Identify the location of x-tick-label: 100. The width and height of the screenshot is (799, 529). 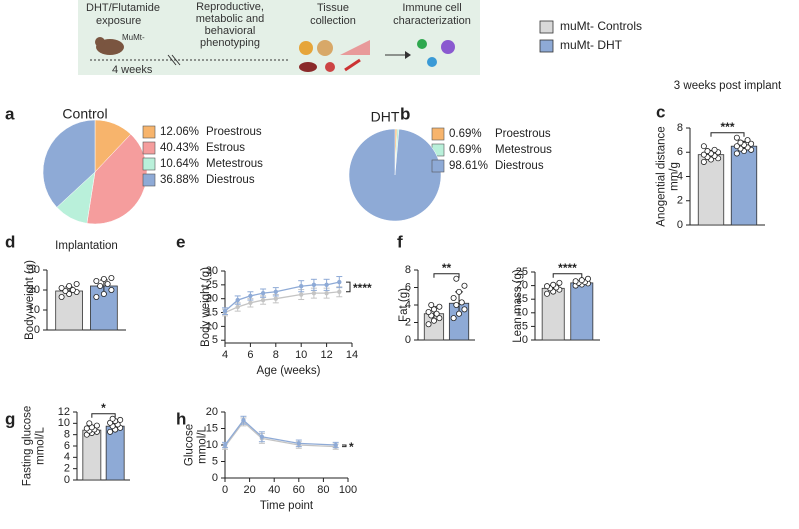
(348, 490).